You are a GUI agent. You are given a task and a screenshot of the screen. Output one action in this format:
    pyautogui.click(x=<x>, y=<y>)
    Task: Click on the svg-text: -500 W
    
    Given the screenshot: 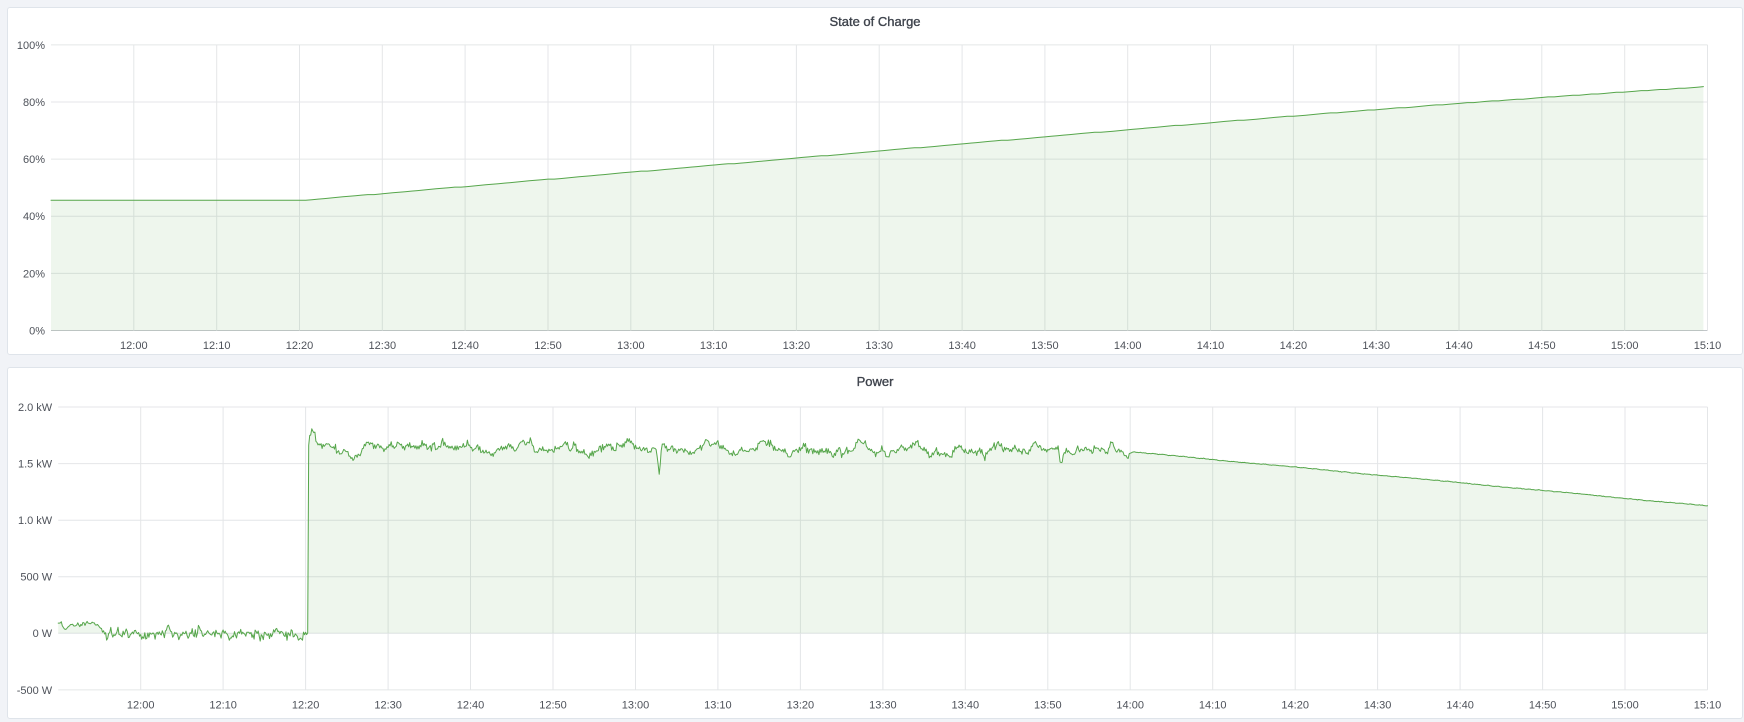 What is the action you would take?
    pyautogui.click(x=35, y=691)
    